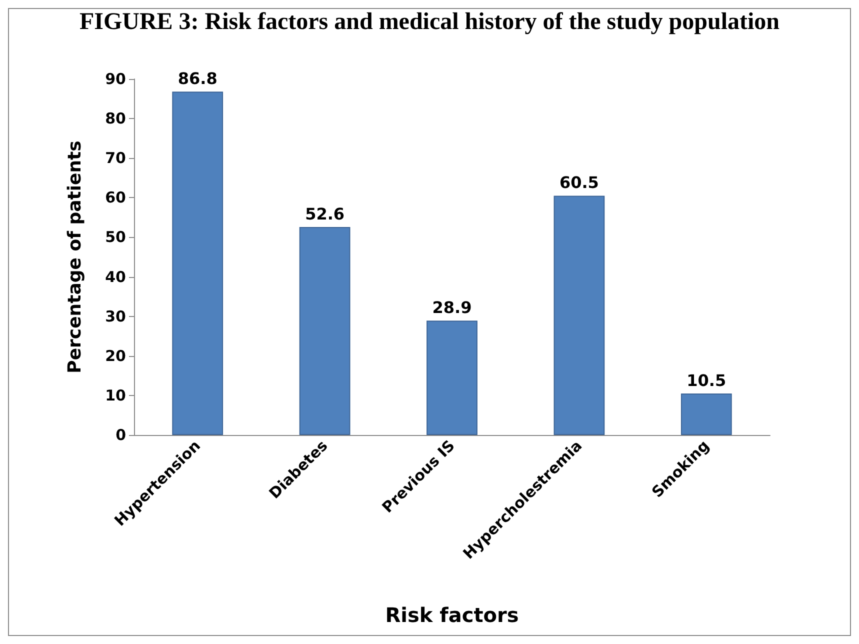  I want to click on y-tick-label: 10, so click(115, 395).